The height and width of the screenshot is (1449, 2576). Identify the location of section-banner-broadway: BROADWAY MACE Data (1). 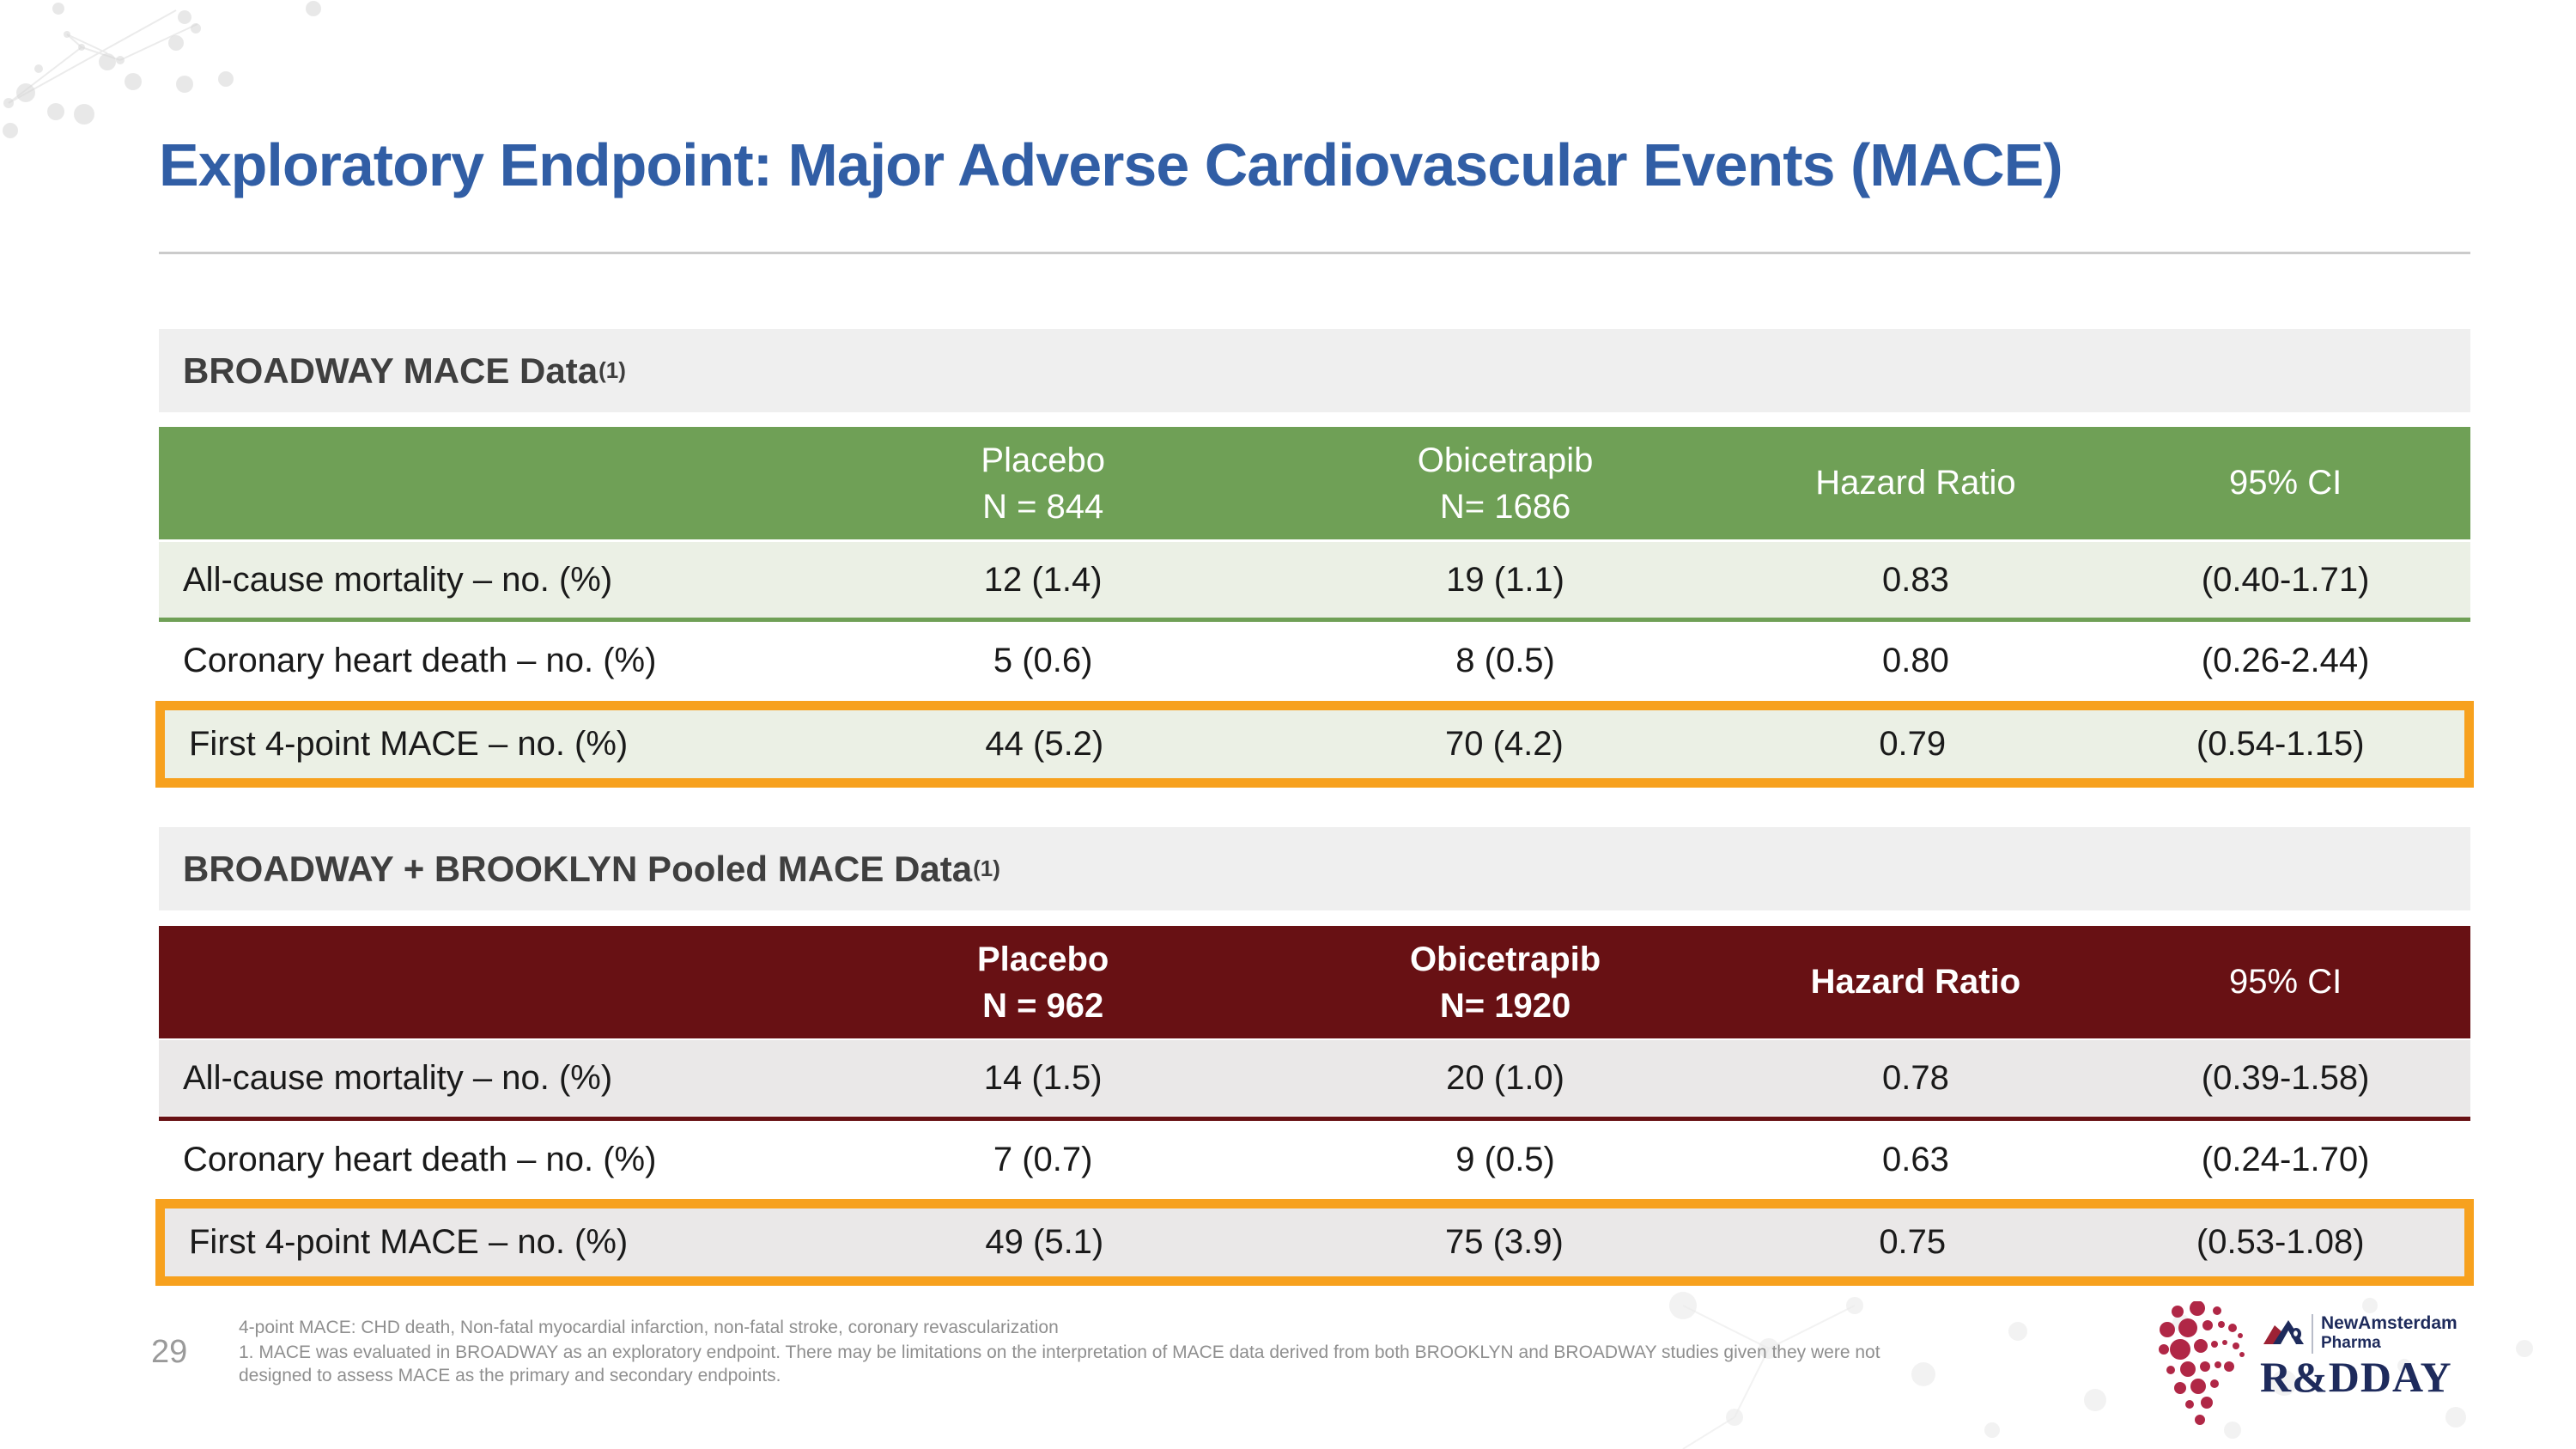
(1314, 370).